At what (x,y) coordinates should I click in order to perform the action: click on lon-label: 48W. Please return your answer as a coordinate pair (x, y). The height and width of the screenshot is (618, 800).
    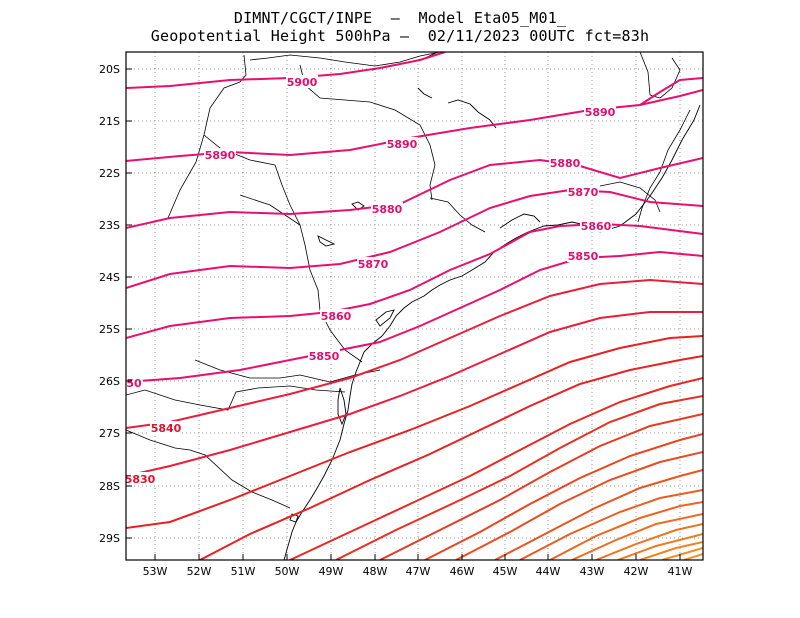
    Looking at the image, I should click on (375, 571).